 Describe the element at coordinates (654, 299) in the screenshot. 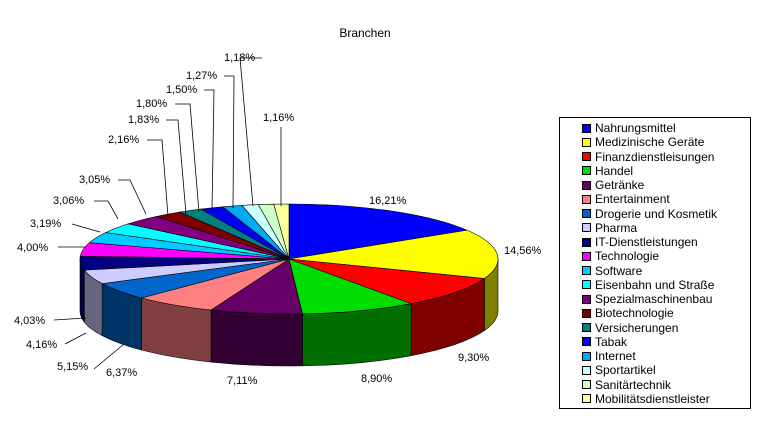

I see `legend-label: Spezialmaschinenbau` at that location.